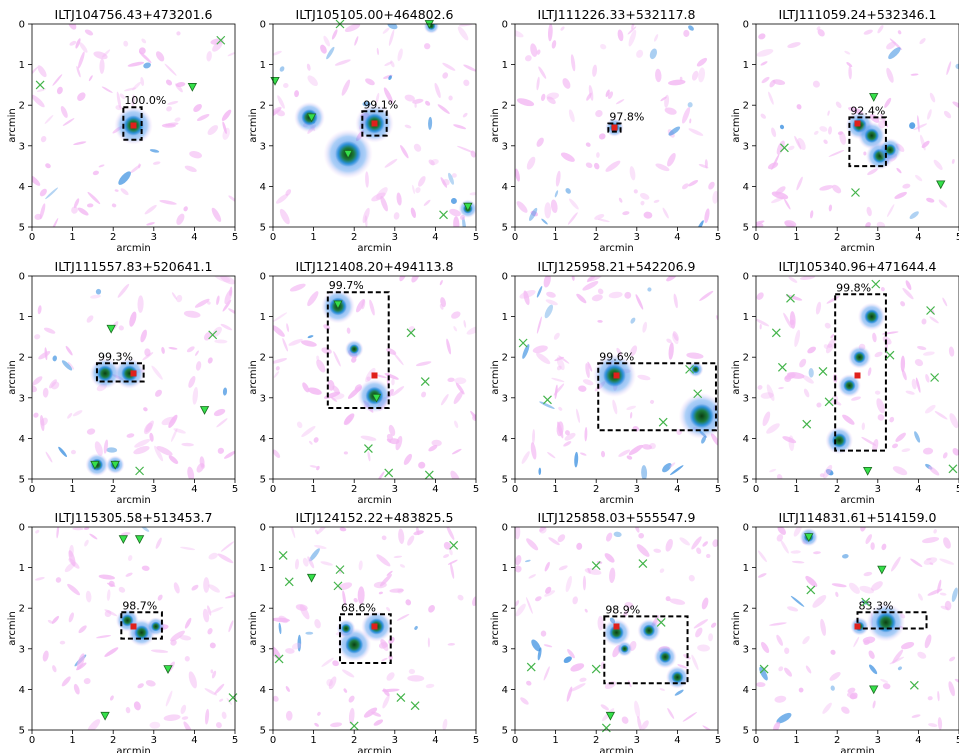  What do you see at coordinates (133, 125) in the screenshot?
I see `center-marker` at bounding box center [133, 125].